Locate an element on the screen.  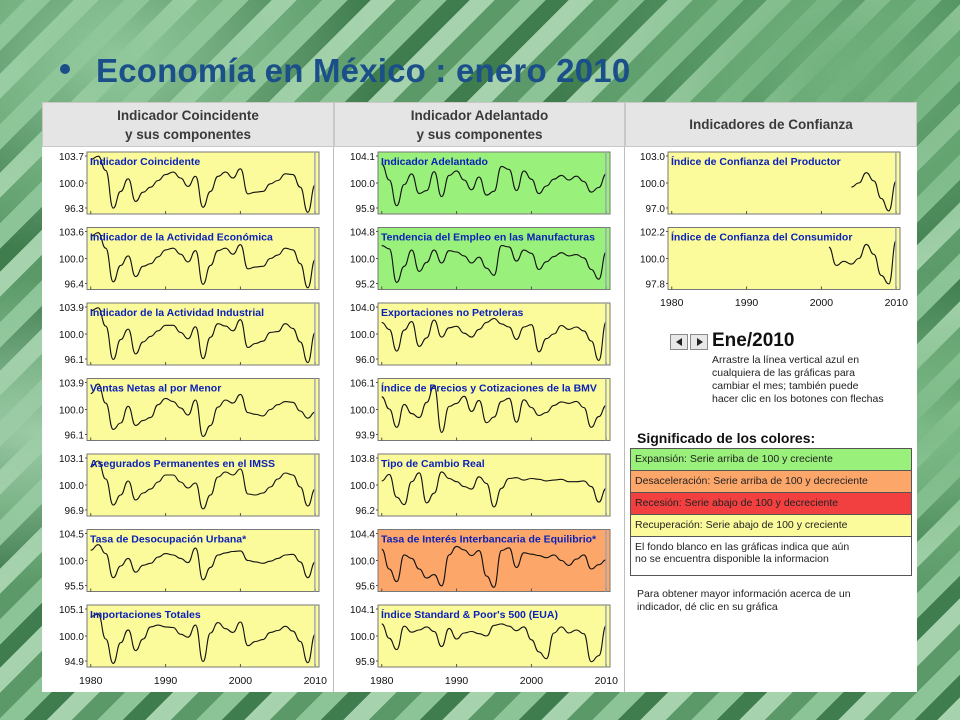
column-header-coincidente: Indicador Coincidente y sus componentes is located at coordinates (188, 124).